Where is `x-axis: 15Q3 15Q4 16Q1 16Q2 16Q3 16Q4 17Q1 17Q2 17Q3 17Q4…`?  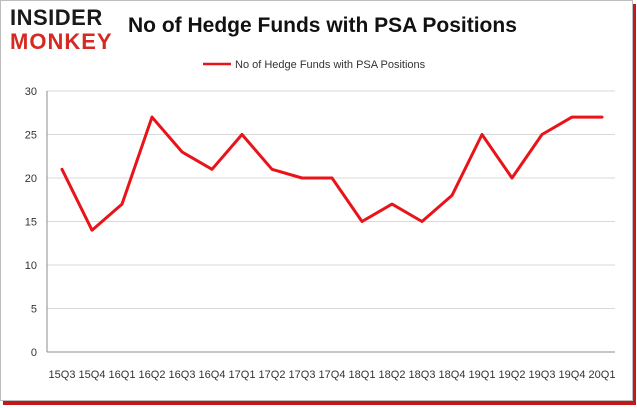 x-axis: 15Q3 15Q4 16Q1 16Q2 16Q3 16Q4 17Q1 17Q2 17Q3 17Q4… is located at coordinates (331, 366).